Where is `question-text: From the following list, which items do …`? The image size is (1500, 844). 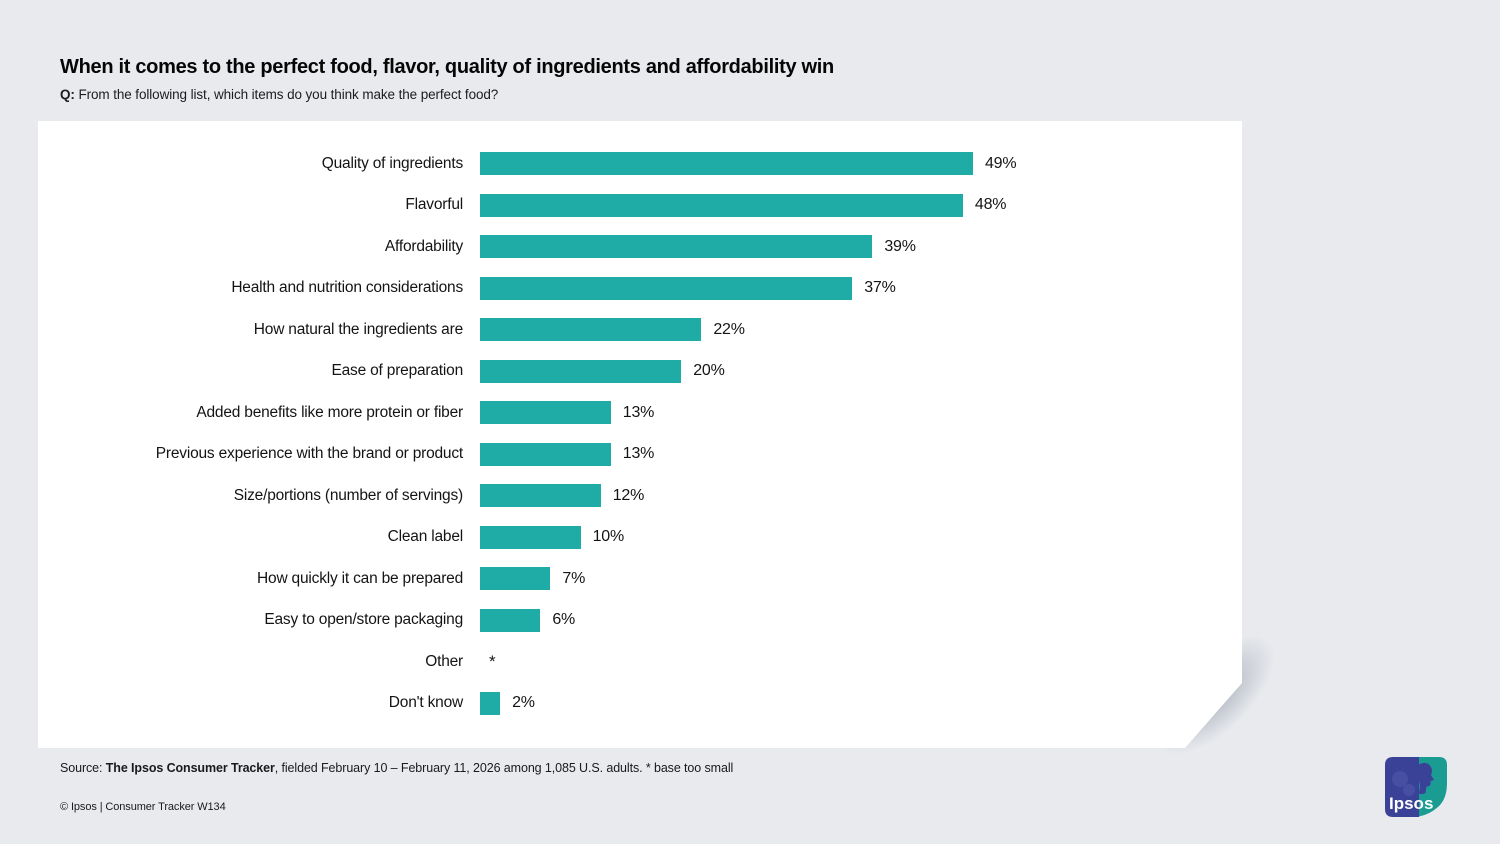 question-text: From the following list, which items do … is located at coordinates (286, 94).